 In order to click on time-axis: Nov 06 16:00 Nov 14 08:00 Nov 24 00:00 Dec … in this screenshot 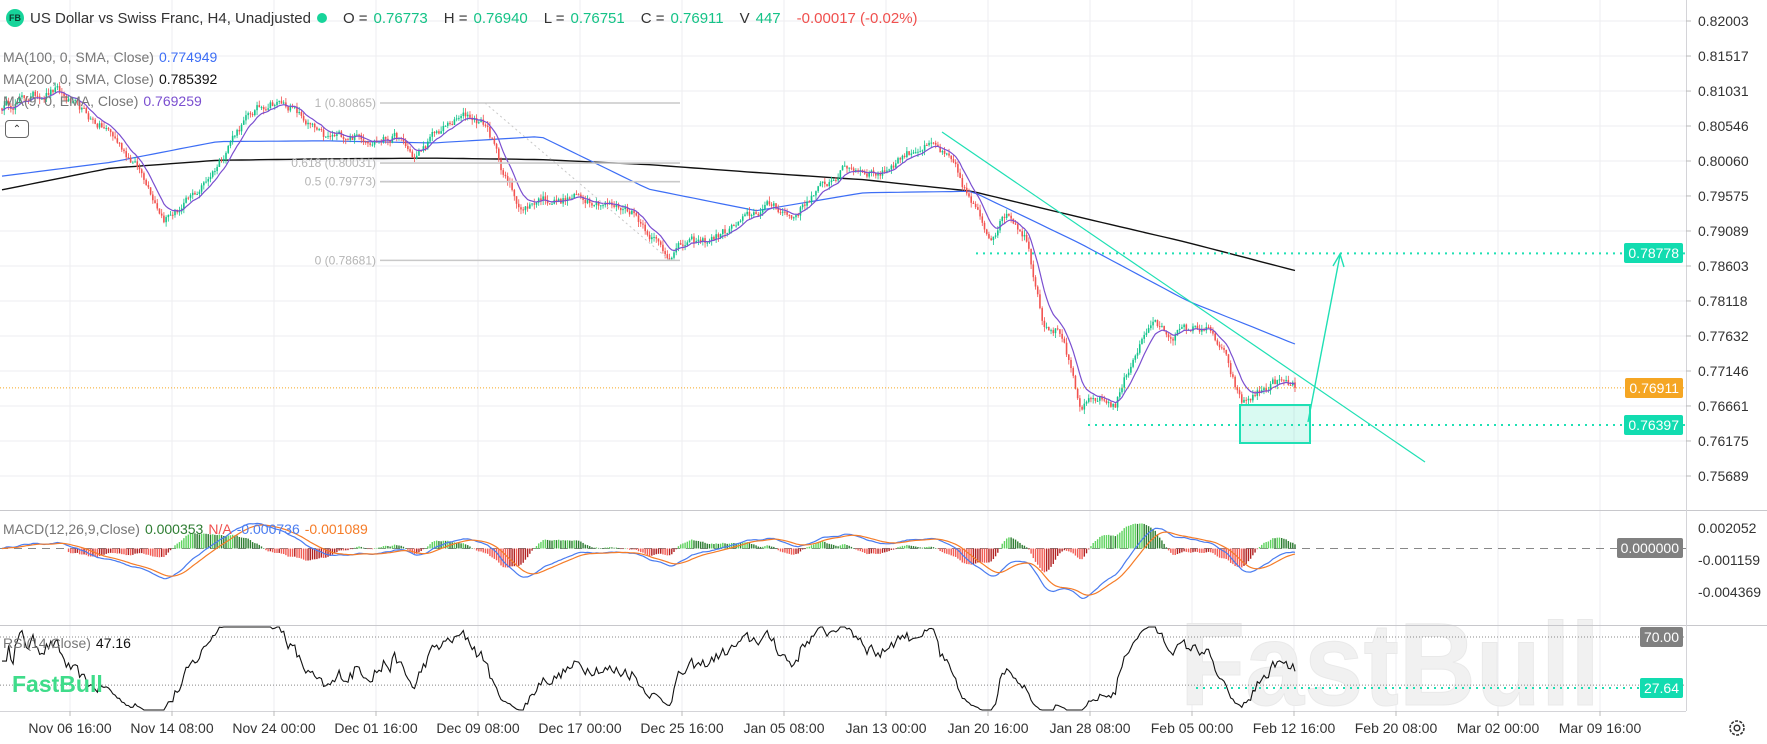, I will do `click(834, 723)`.